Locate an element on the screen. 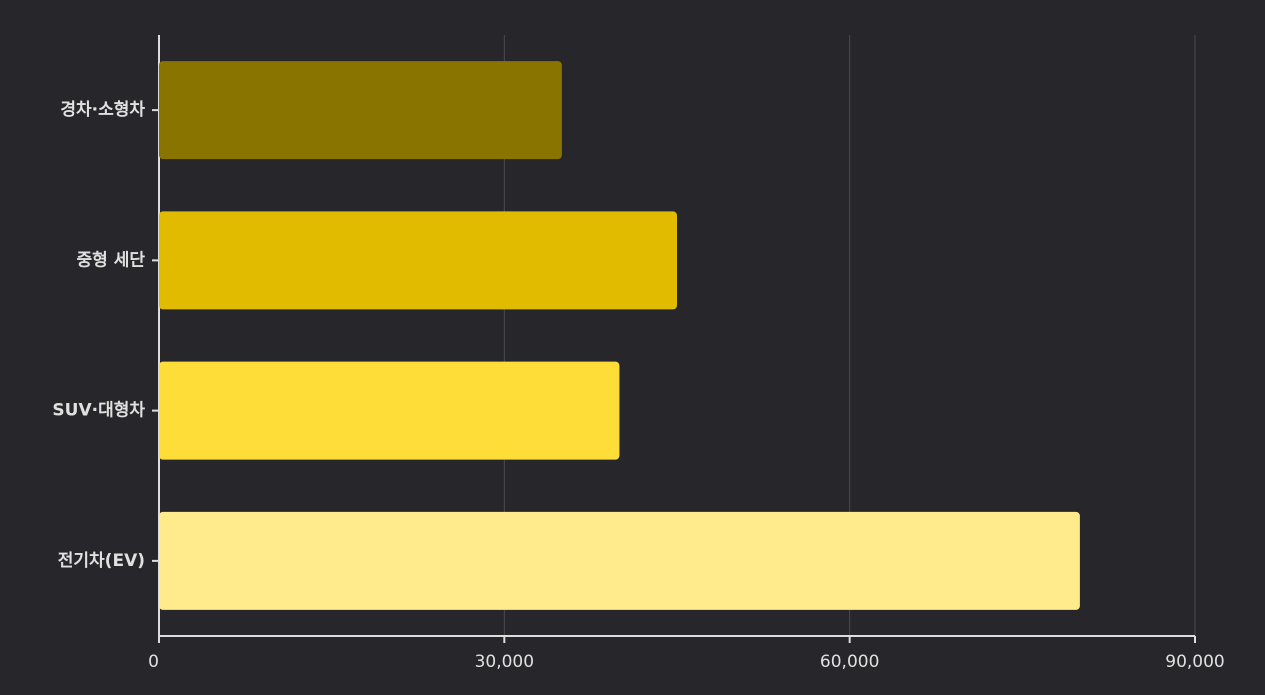  y-tick-label: 경차·소형차 is located at coordinates (102, 109).